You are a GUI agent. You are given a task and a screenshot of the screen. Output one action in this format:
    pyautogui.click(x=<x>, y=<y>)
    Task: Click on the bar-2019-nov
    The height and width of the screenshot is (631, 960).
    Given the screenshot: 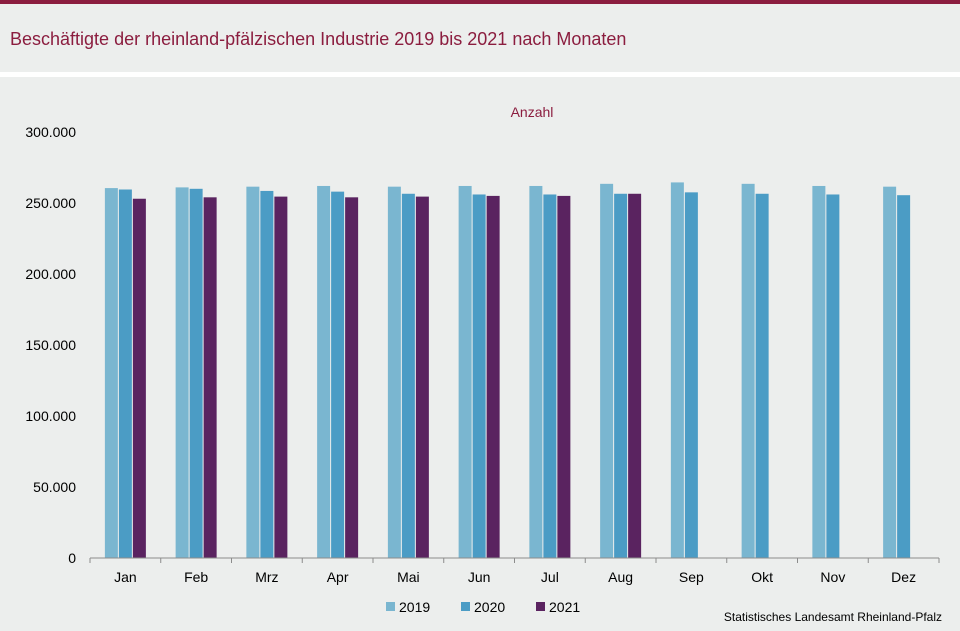 What is the action you would take?
    pyautogui.click(x=819, y=371)
    